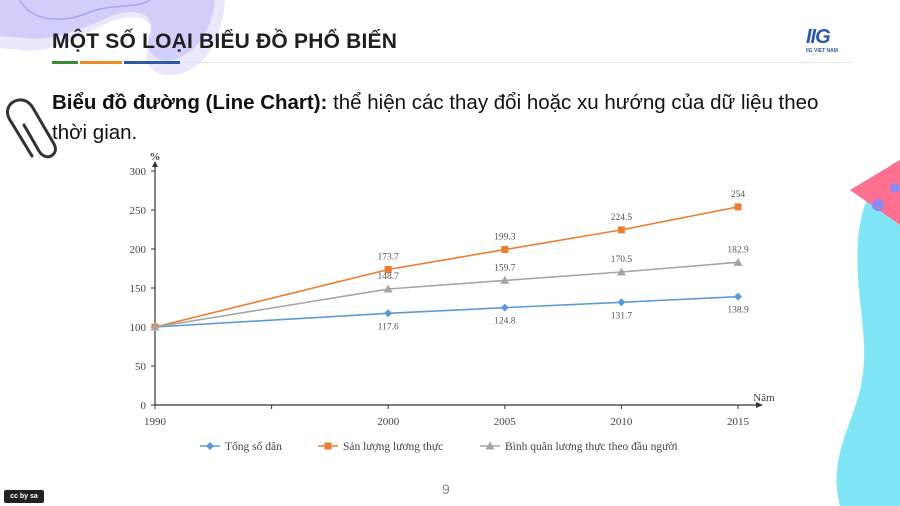  What do you see at coordinates (505, 322) in the screenshot?
I see `data-label: 124.8` at bounding box center [505, 322].